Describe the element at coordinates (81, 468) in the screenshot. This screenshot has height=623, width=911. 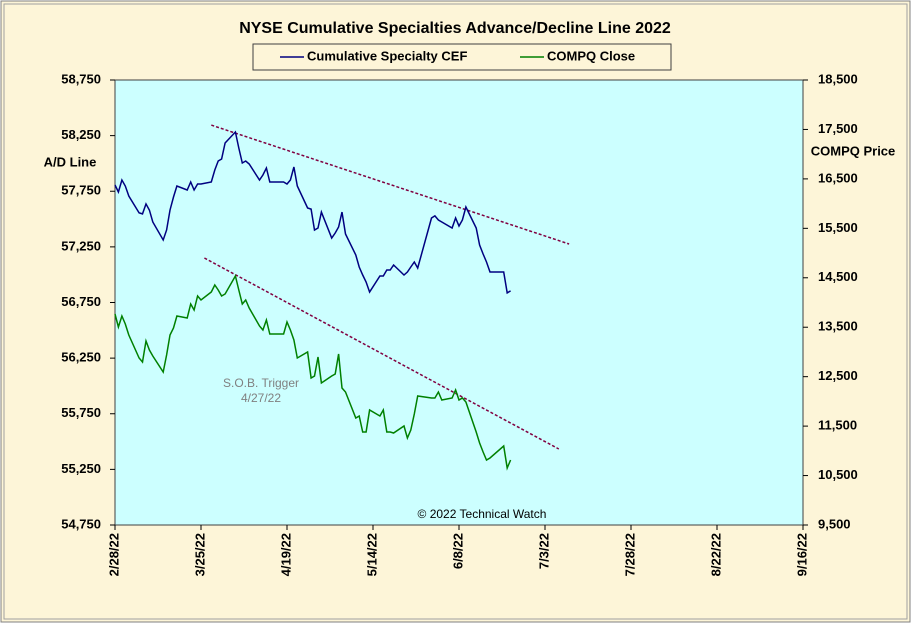
I see `y-tick-label: 55,250` at that location.